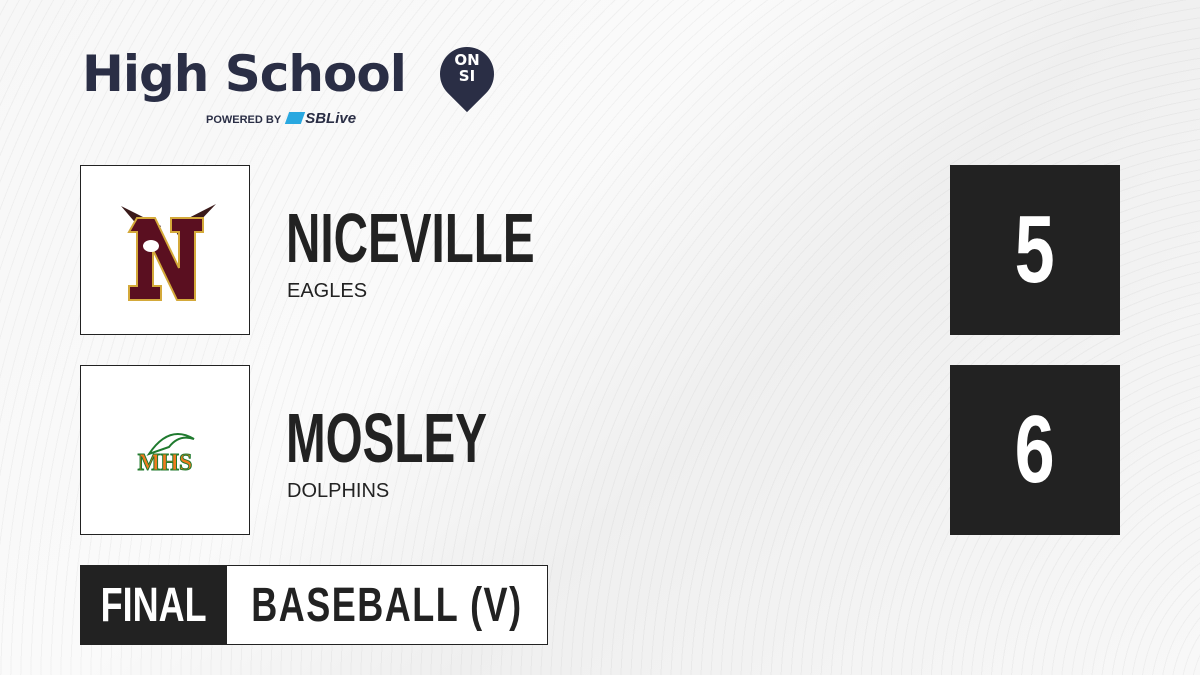 The height and width of the screenshot is (675, 1200). What do you see at coordinates (244, 74) in the screenshot?
I see `logo-title: High School` at bounding box center [244, 74].